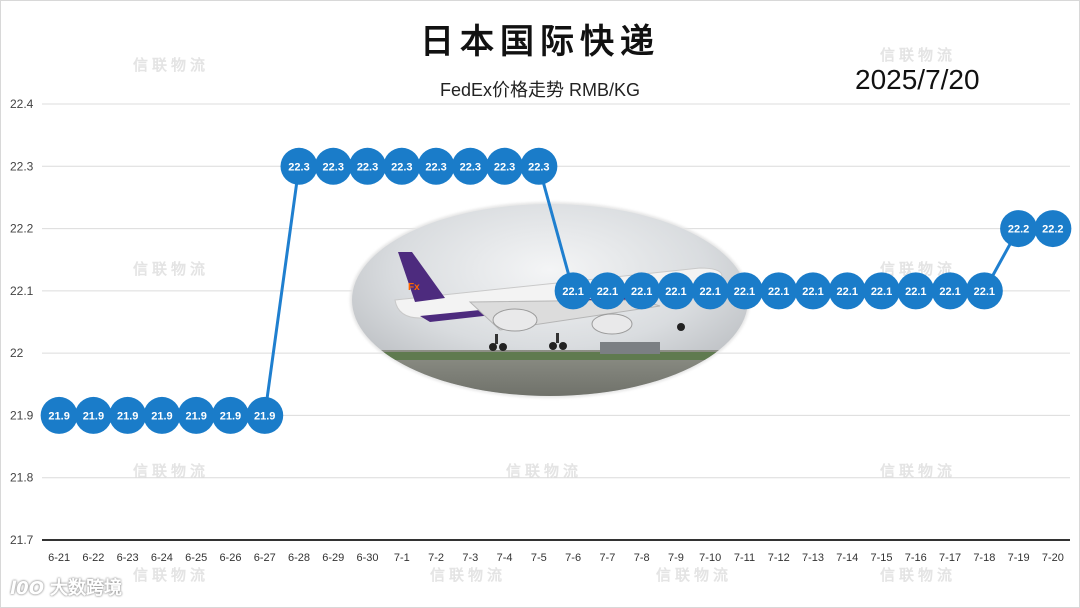 Image resolution: width=1080 pixels, height=608 pixels. I want to click on x-tick-label: 6-22, so click(93, 558).